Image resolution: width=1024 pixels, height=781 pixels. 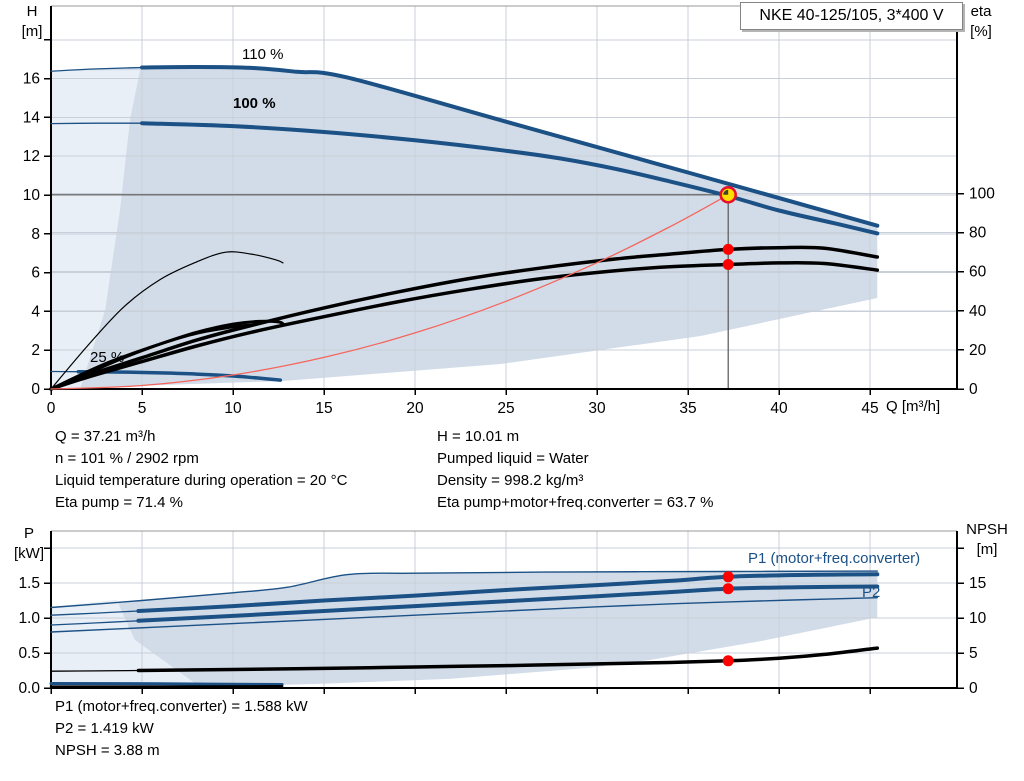 I want to click on curve-label-110pct: 110 %, so click(x=263, y=54).